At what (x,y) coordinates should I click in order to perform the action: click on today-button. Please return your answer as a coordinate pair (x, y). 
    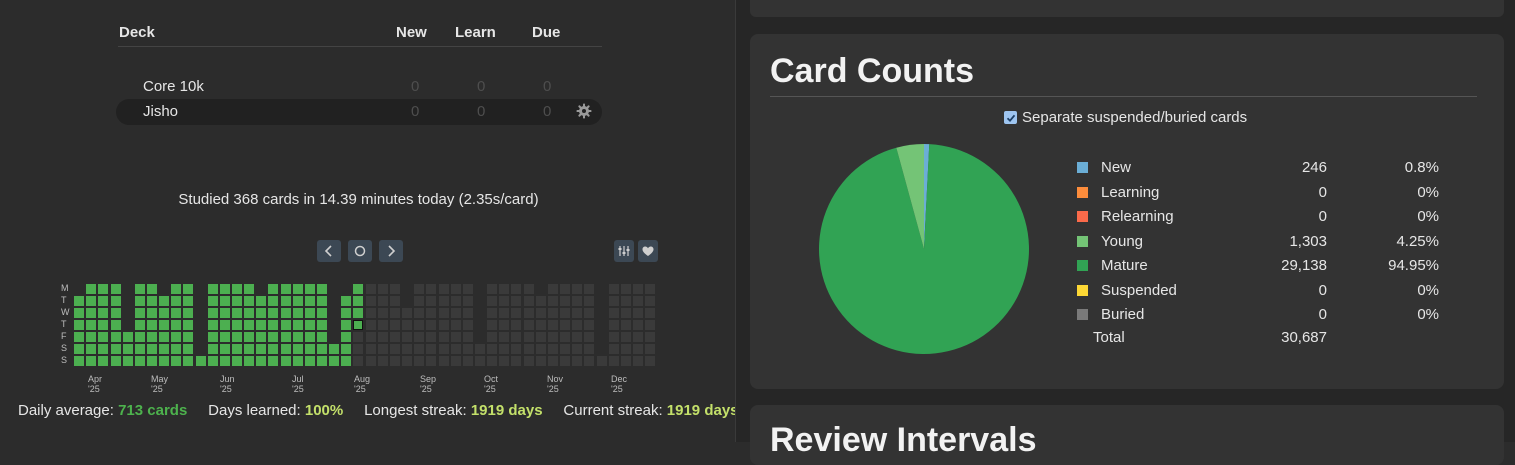
    Looking at the image, I should click on (360, 251).